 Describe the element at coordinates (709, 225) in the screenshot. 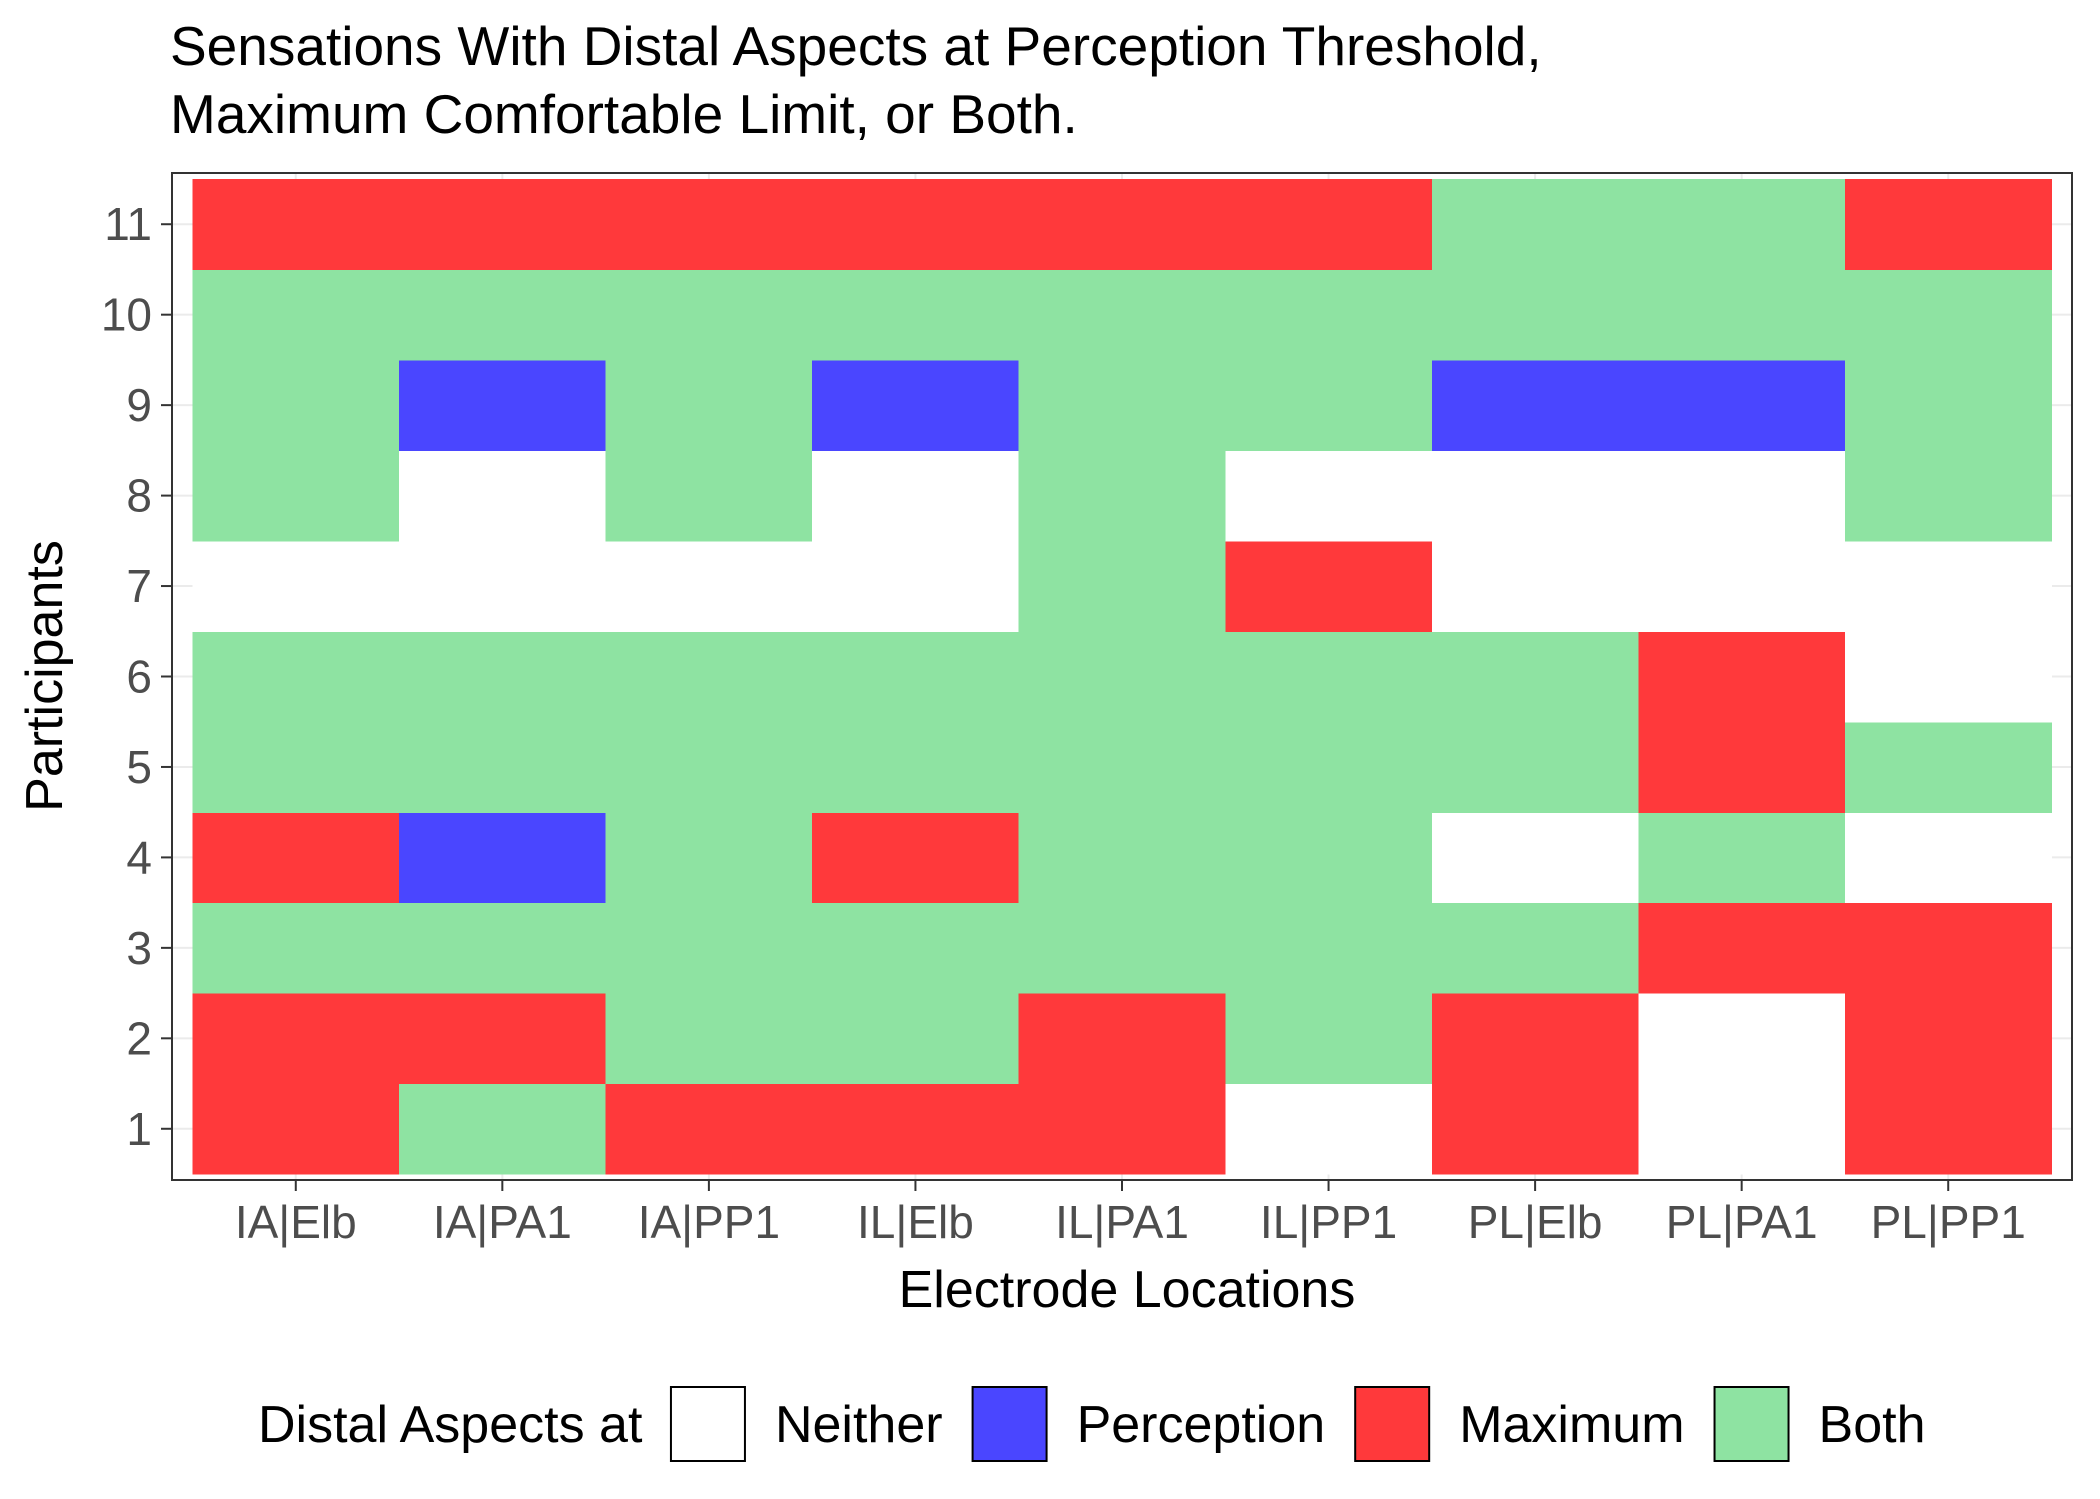

I see `cell-IA|PP1-p11` at that location.